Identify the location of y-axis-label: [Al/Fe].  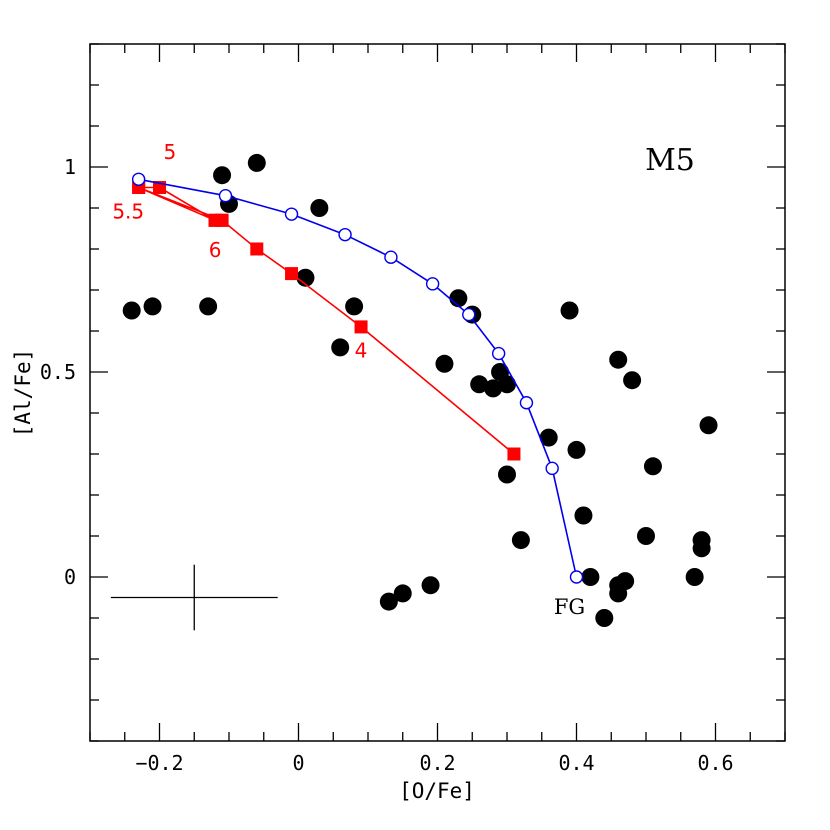
(23, 393).